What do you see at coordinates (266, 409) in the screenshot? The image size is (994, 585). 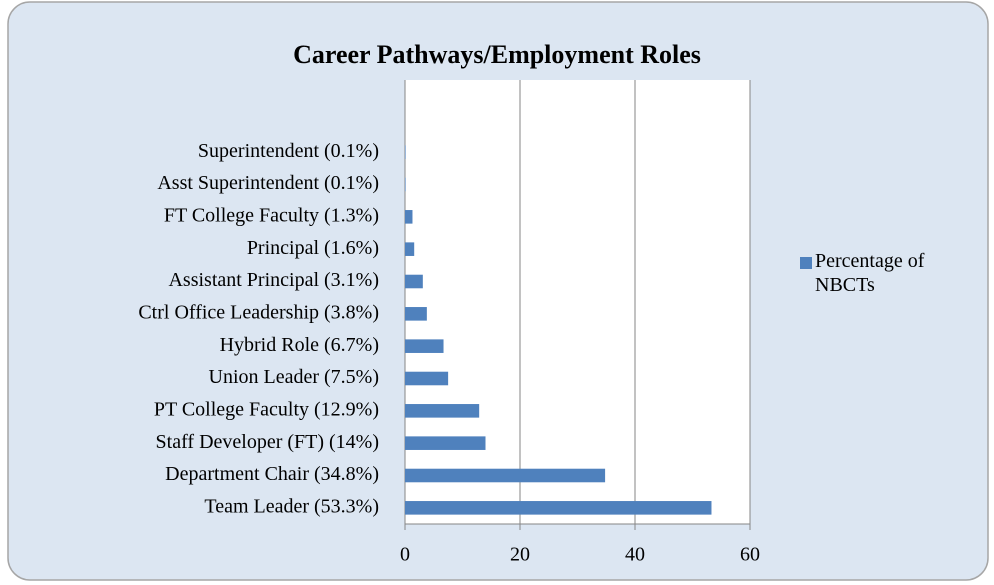 I see `y-tick-label: PT College Faculty (12.9%)` at bounding box center [266, 409].